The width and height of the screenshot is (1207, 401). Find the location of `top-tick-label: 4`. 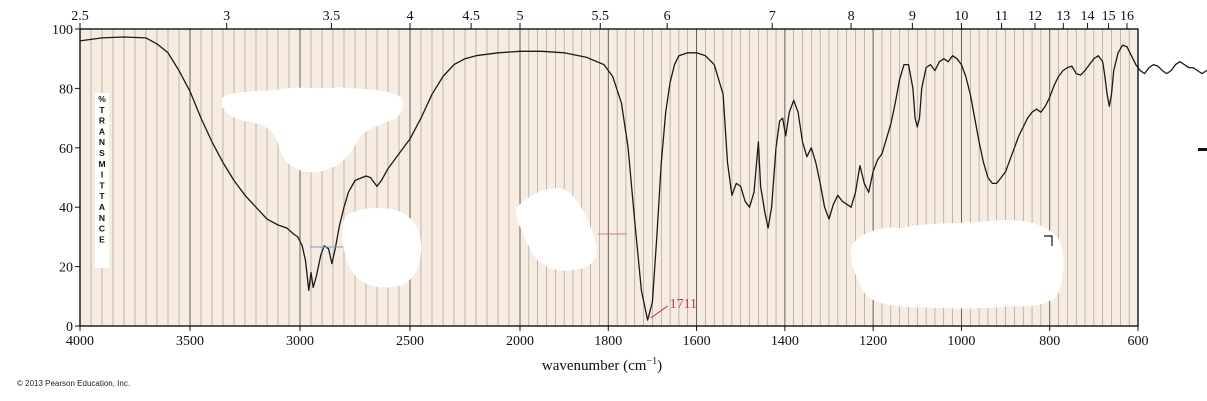

top-tick-label: 4 is located at coordinates (410, 16).